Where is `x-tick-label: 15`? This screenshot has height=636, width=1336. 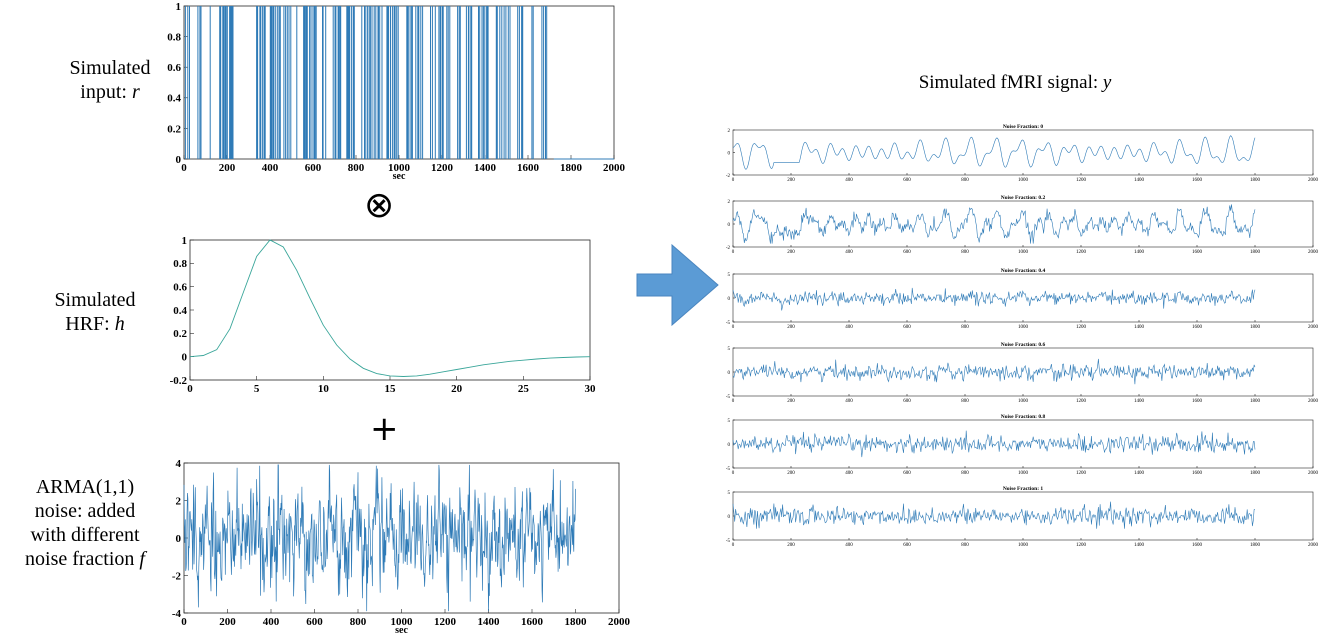
x-tick-label: 15 is located at coordinates (391, 389).